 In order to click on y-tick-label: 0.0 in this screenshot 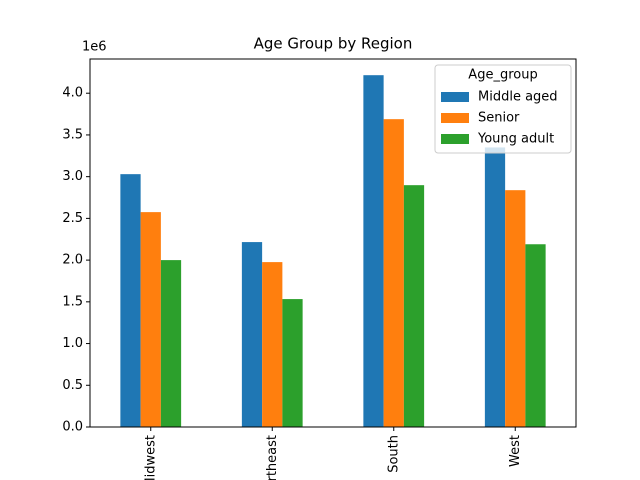, I will do `click(72, 427)`.